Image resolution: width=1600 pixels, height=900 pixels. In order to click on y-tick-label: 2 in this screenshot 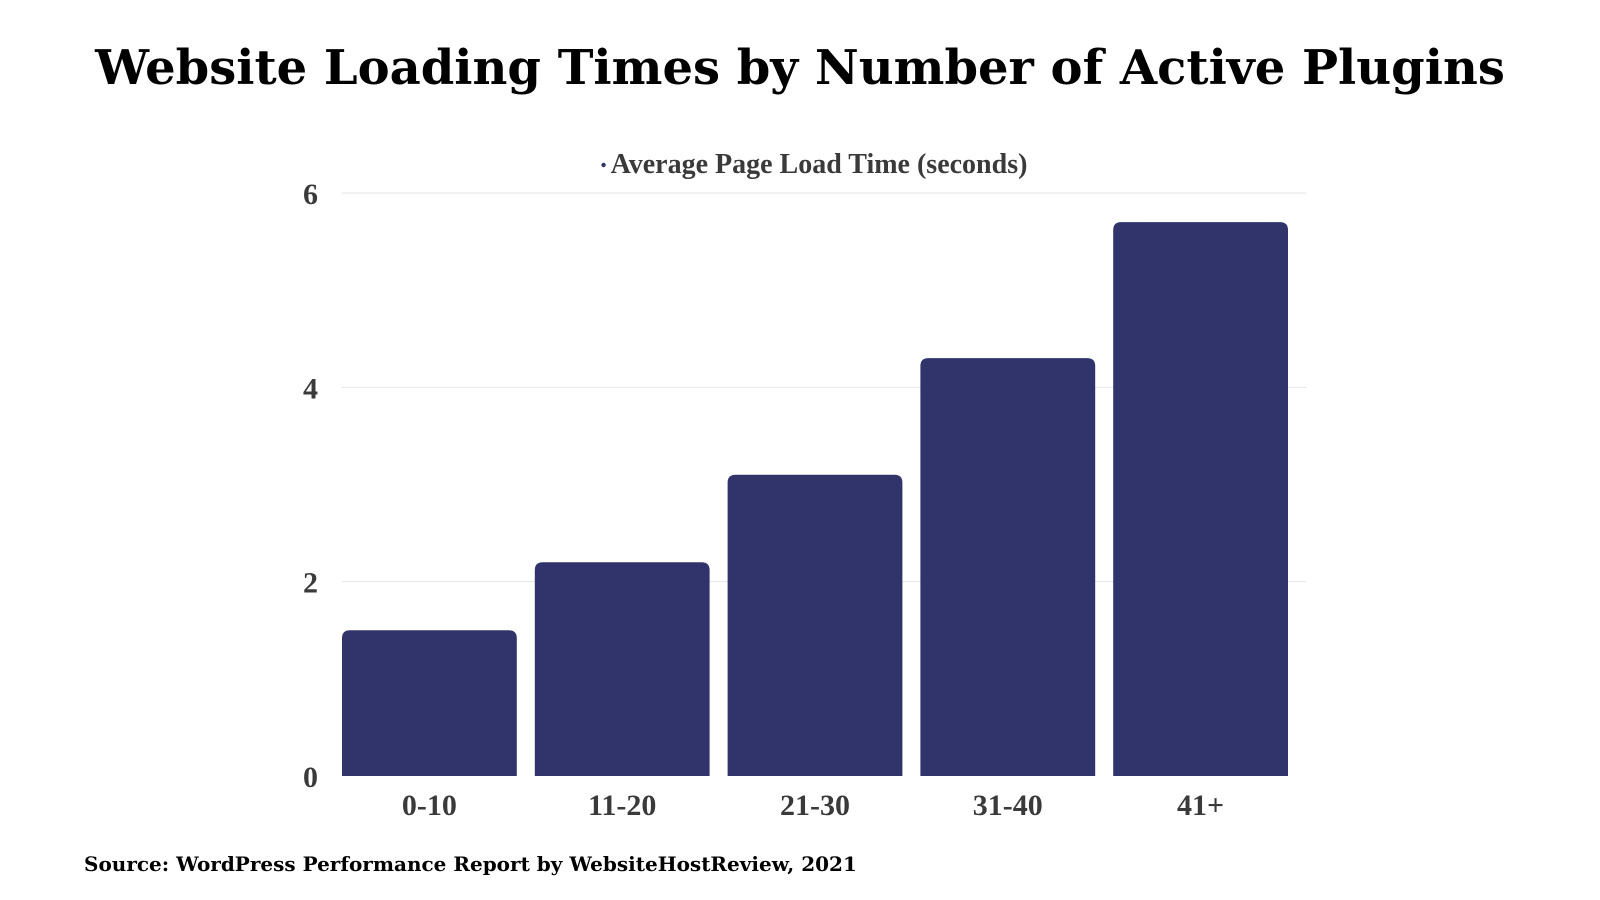, I will do `click(310, 583)`.